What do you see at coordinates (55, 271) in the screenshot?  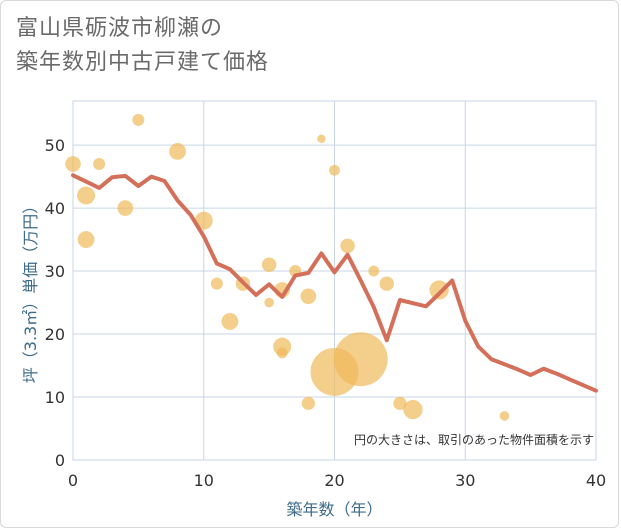 I see `y-tick-label: 30` at bounding box center [55, 271].